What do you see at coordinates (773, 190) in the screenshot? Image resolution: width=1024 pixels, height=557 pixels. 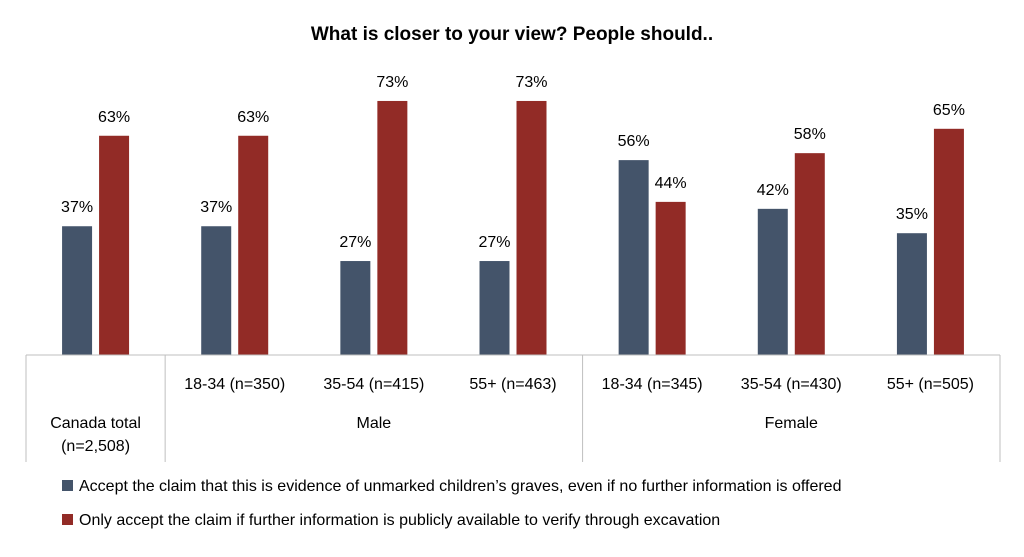 I see `value-label-series1-cat6: 42%` at bounding box center [773, 190].